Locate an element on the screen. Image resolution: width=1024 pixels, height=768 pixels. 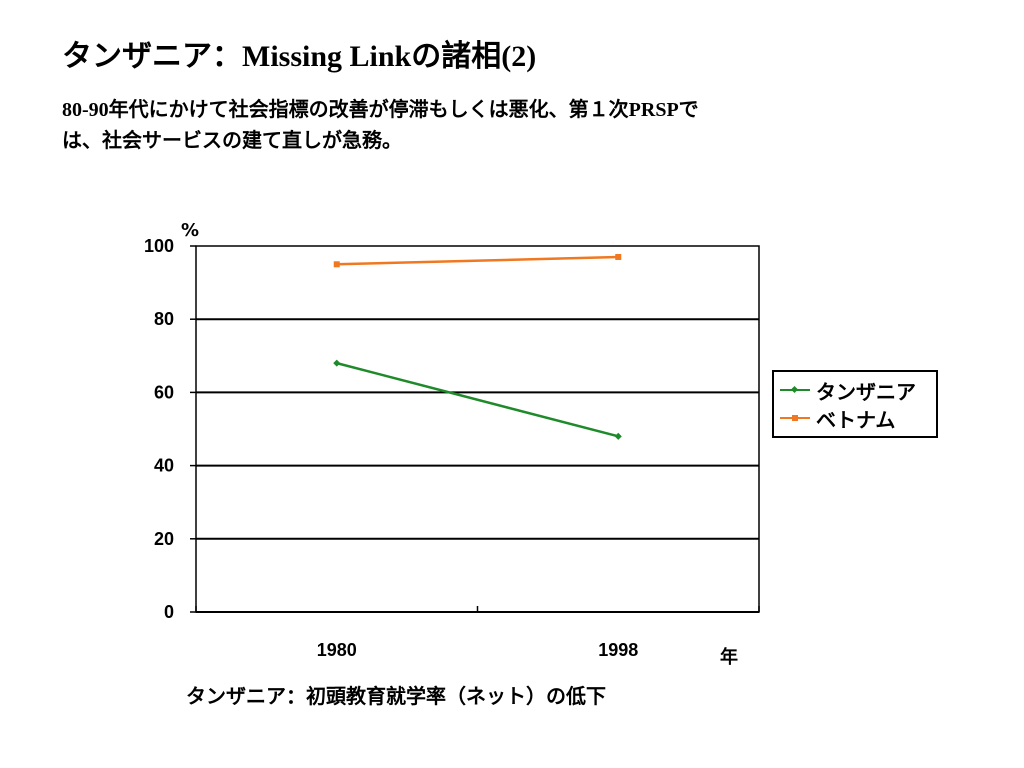
x-tick-label-1998: 1998 is located at coordinates (618, 650).